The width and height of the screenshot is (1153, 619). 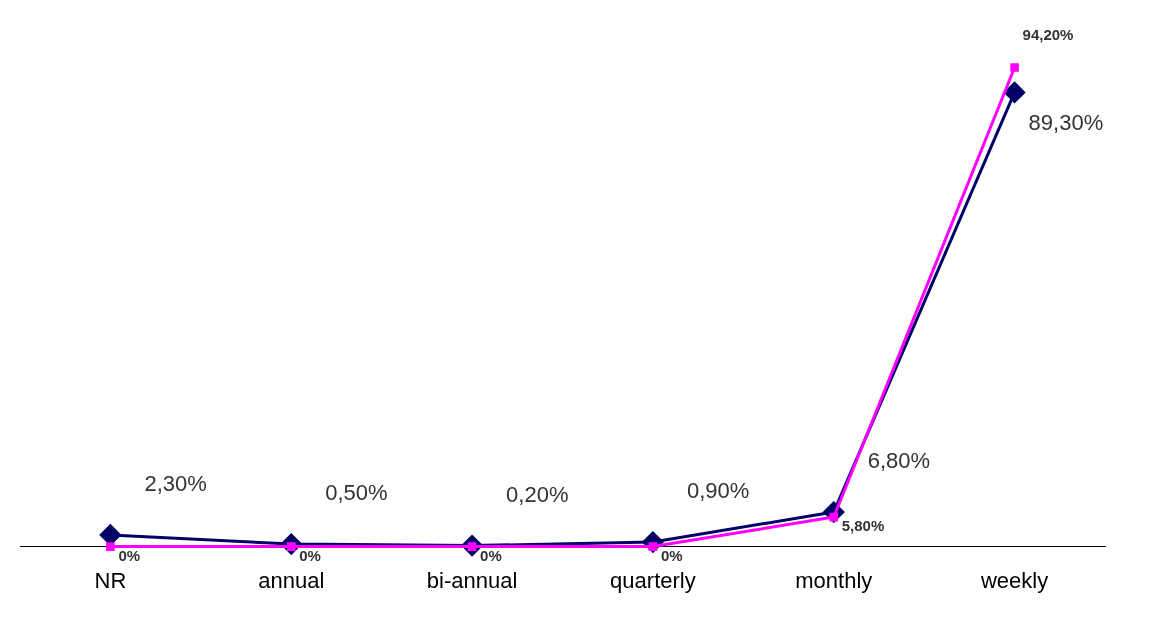 What do you see at coordinates (291, 580) in the screenshot?
I see `x-tick-label: annual` at bounding box center [291, 580].